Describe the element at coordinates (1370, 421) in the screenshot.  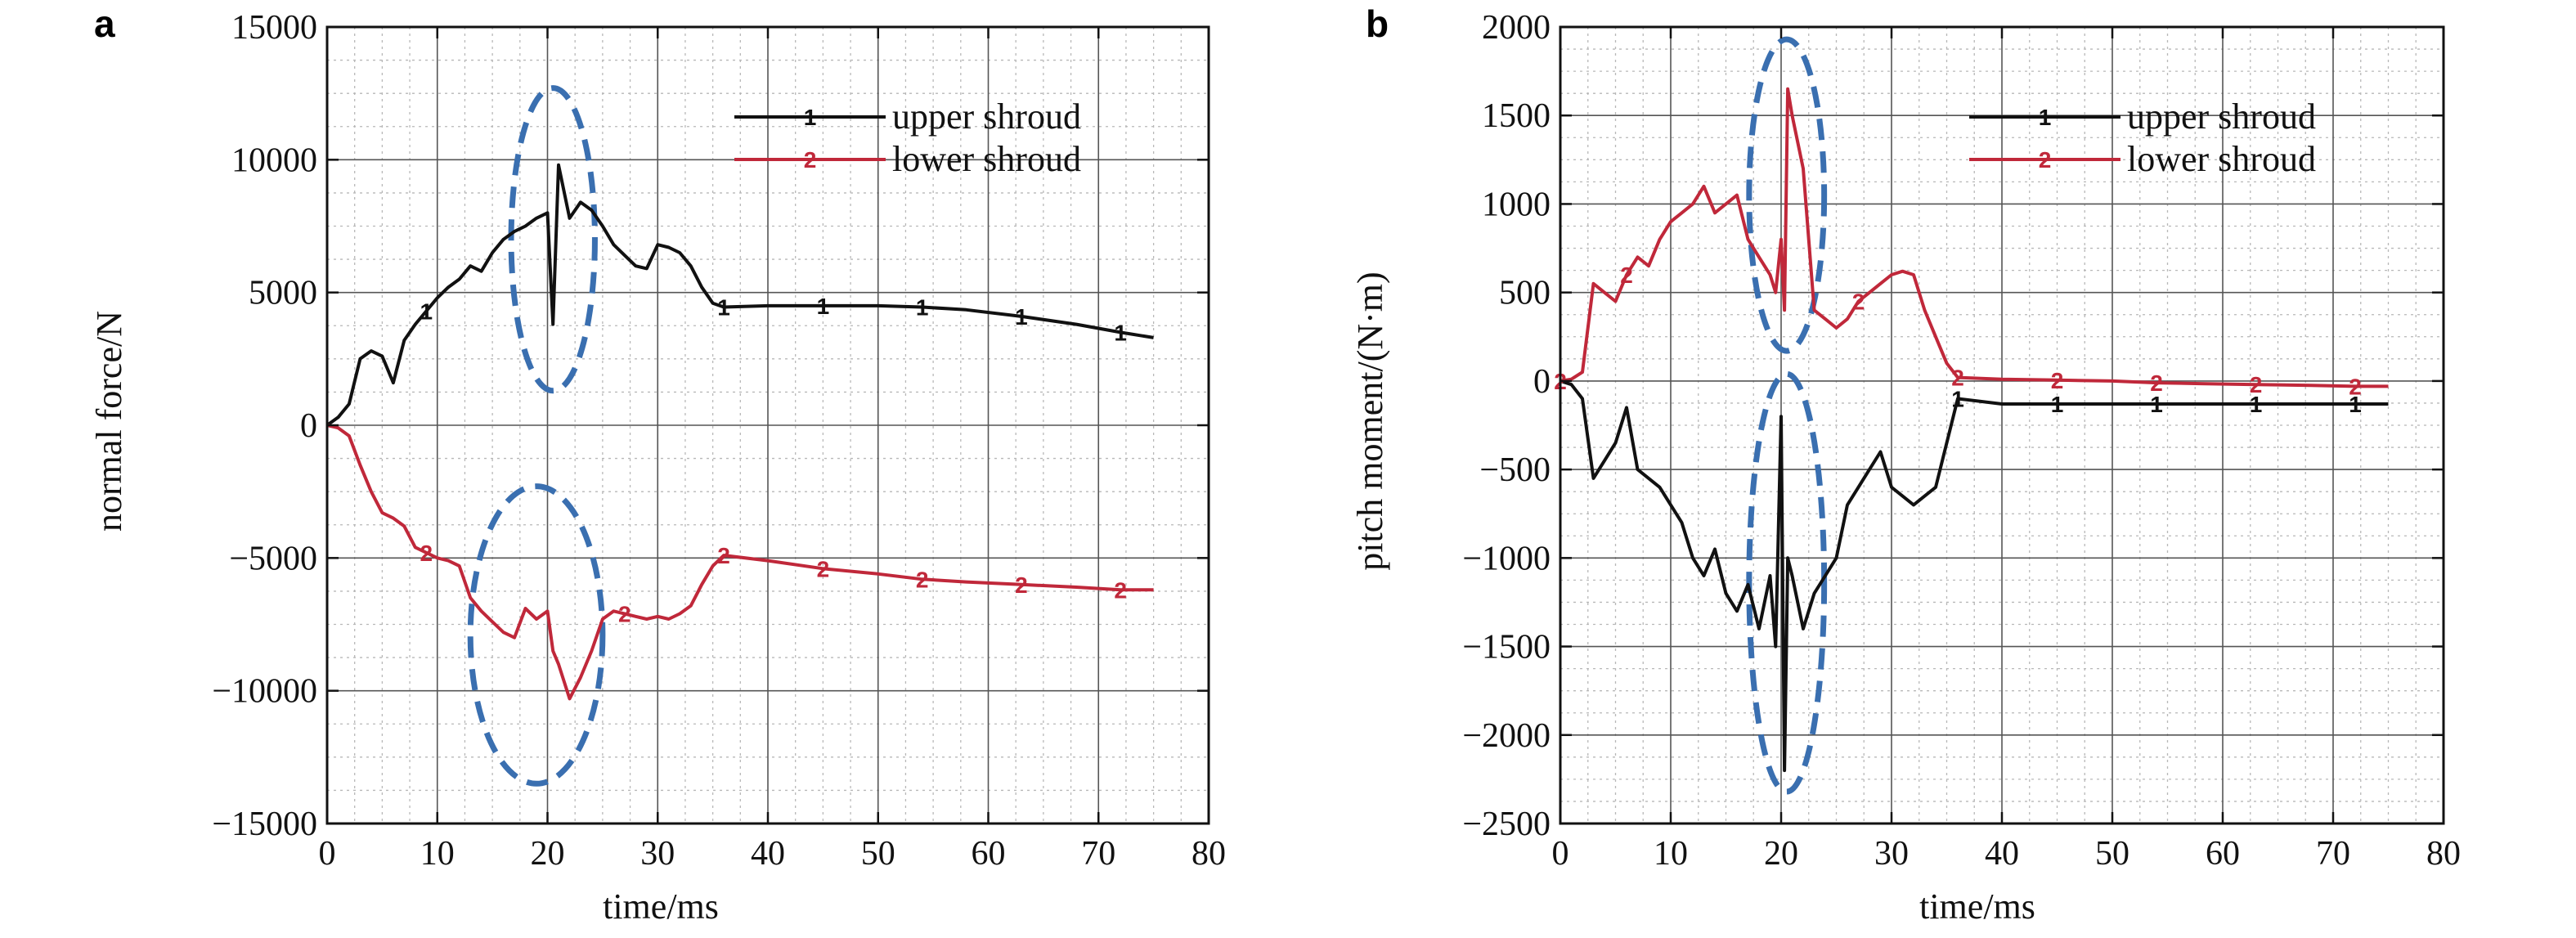
I see `y-axis-label-b: pitch moment/(N·m)` at that location.